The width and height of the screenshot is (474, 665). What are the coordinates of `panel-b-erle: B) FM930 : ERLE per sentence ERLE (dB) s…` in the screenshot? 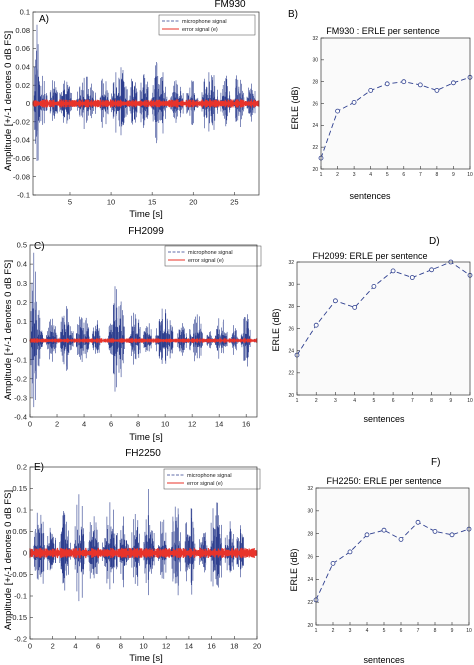 It's located at (380, 105).